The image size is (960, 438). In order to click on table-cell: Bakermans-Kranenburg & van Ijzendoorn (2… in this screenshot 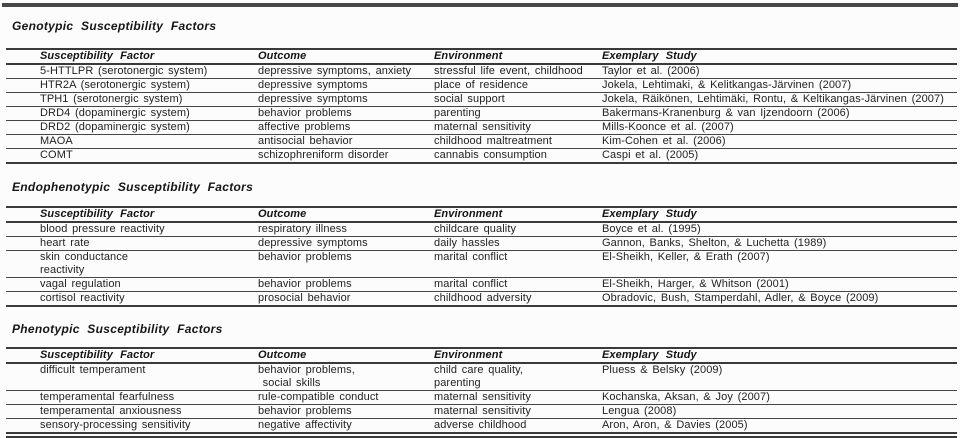, I will do `click(779, 113)`.